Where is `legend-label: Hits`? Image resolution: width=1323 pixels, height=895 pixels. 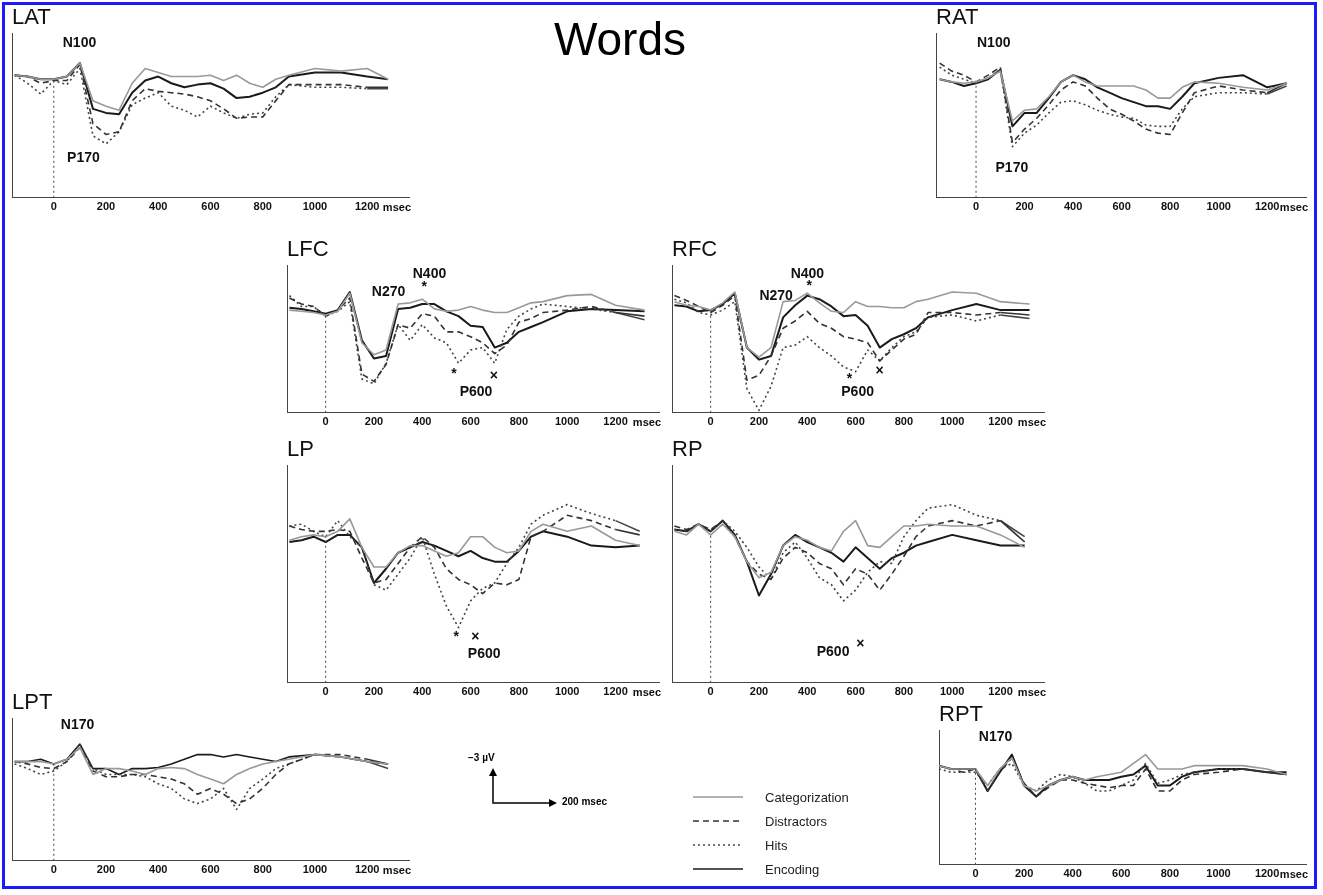
legend-label: Hits is located at coordinates (776, 845).